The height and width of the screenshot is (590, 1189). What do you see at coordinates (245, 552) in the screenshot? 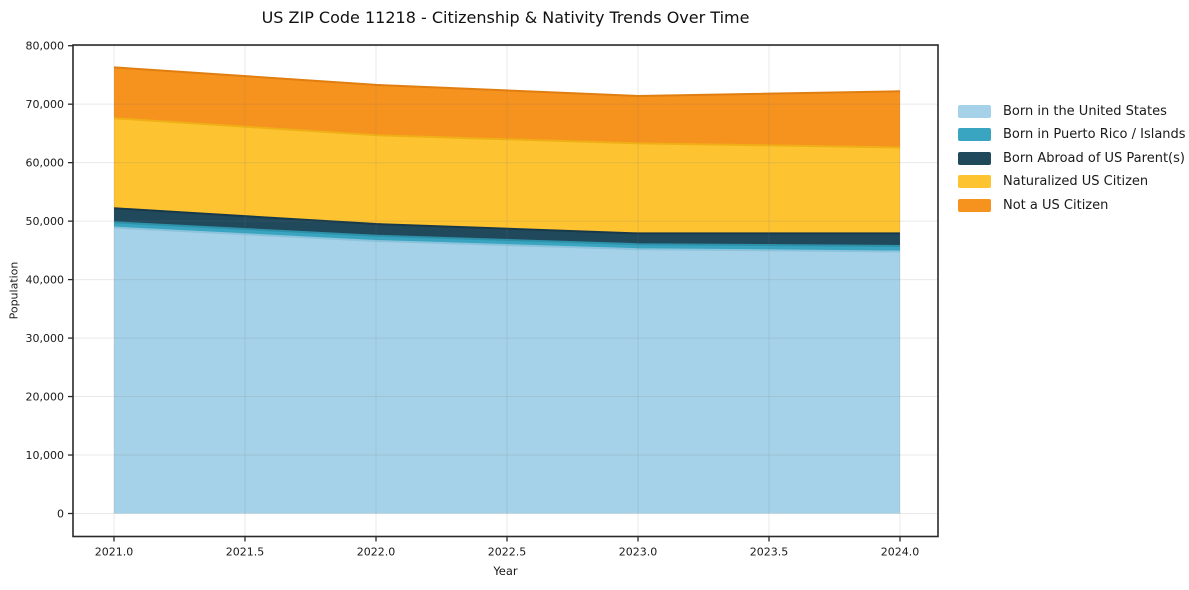
I see `x-tick-label: 2021.5` at bounding box center [245, 552].